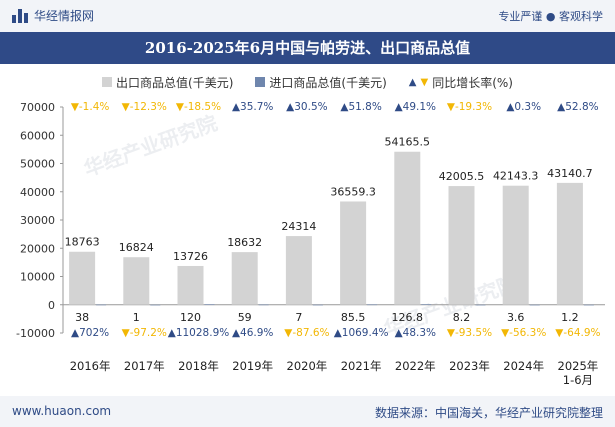 This screenshot has height=427, width=615. I want to click on chart-title: 2016-2025年6月中国与帕劳进、出口商品总值, so click(307, 48).